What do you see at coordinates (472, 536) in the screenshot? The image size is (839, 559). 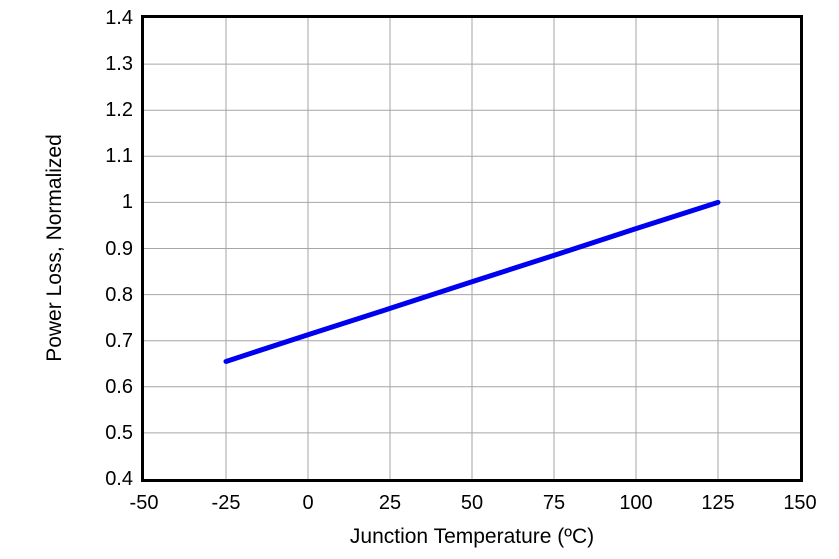 I see `x-axis-title: Junction Temperature (ºC)` at bounding box center [472, 536].